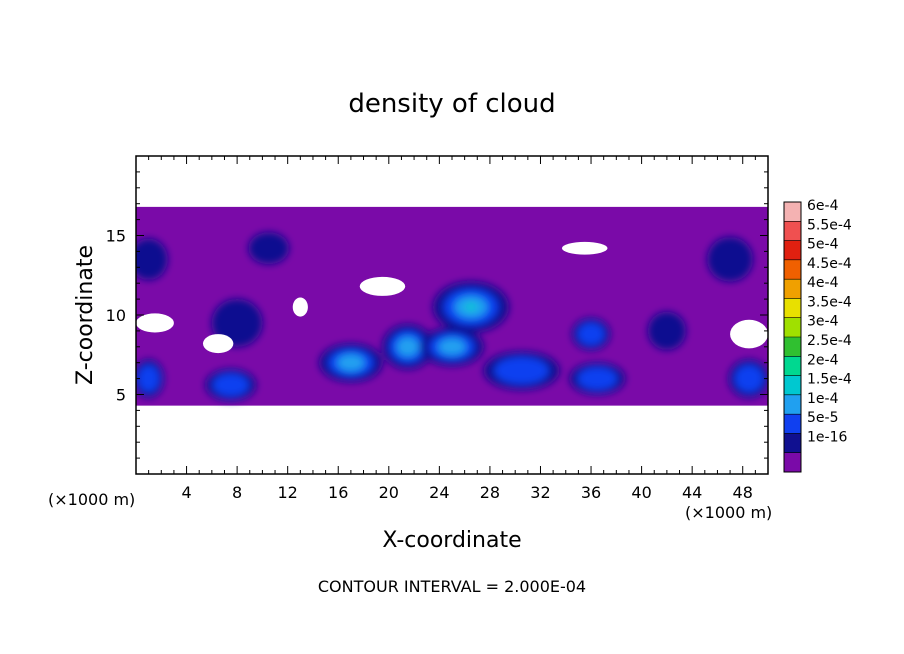  Describe the element at coordinates (389, 492) in the screenshot. I see `x-tick-label: 20` at that location.